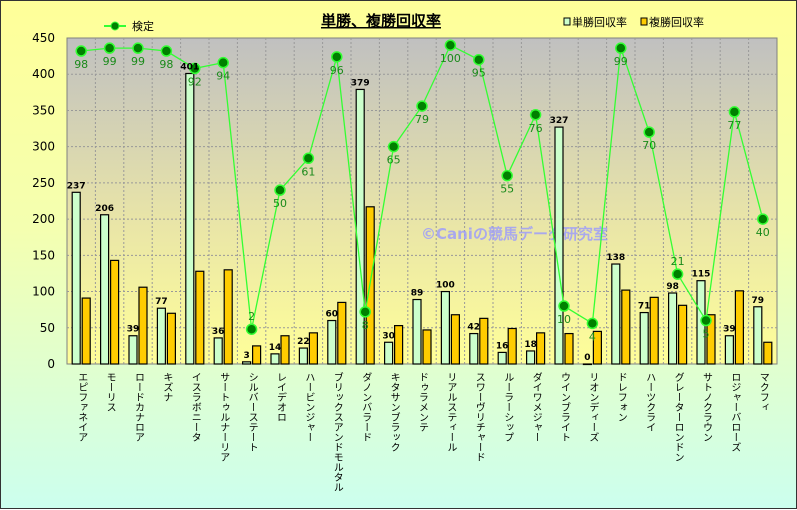 The height and width of the screenshot is (510, 797). I want to click on x-tick-label: ドゥラメンテ, so click(422, 402).